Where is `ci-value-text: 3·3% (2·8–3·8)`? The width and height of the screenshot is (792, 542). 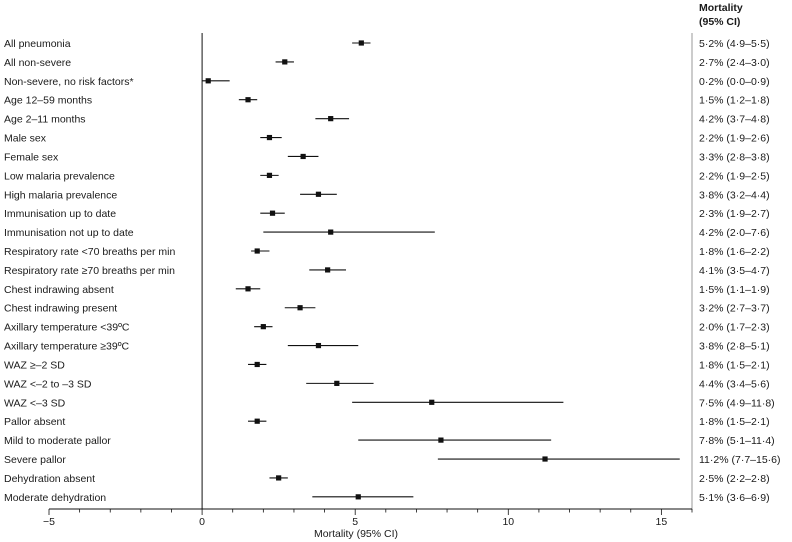 ci-value-text: 3·3% (2·8–3·8) is located at coordinates (734, 157).